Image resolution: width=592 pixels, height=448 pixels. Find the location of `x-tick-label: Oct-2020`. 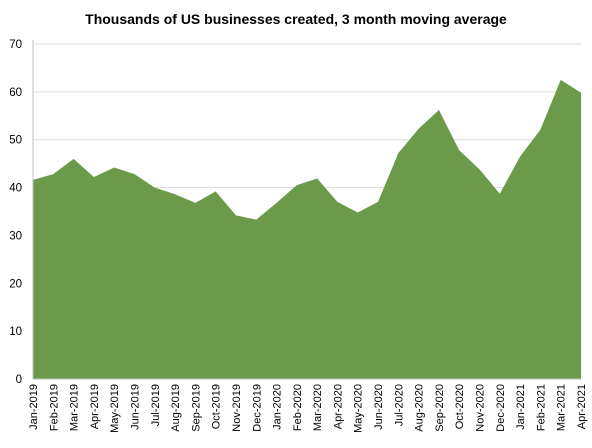

x-tick-label: Oct-2020 is located at coordinates (460, 406).